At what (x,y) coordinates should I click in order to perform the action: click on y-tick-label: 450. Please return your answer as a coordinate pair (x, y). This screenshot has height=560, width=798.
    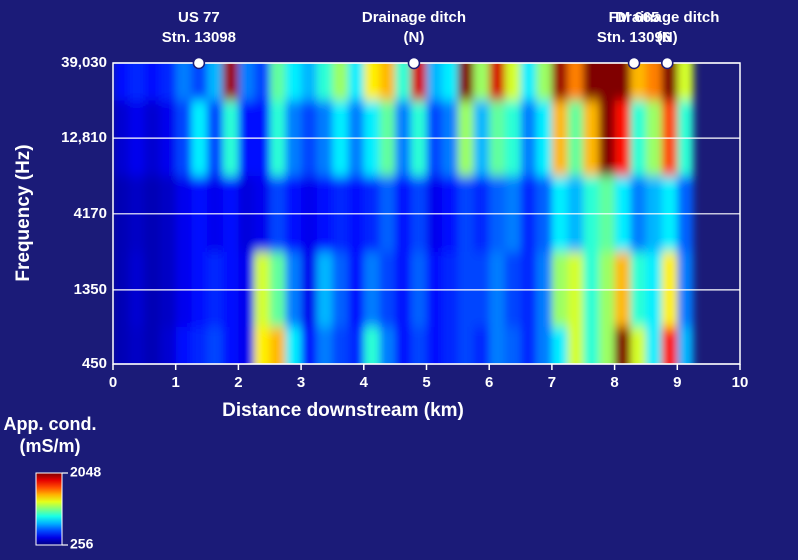
    Looking at the image, I should click on (94, 363).